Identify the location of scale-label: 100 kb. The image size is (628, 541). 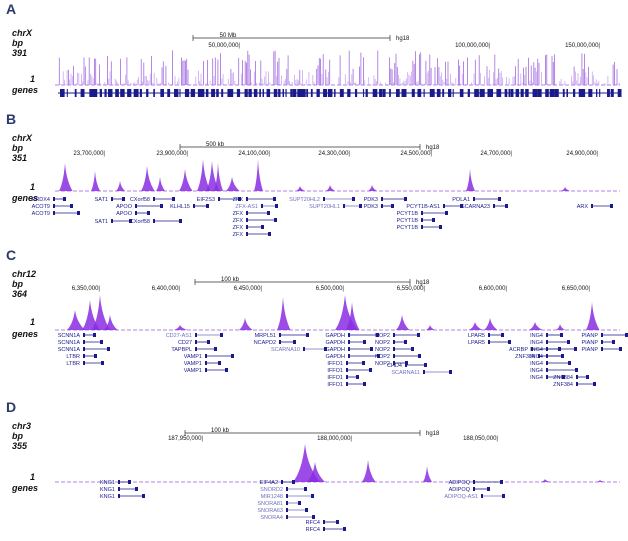
(220, 431).